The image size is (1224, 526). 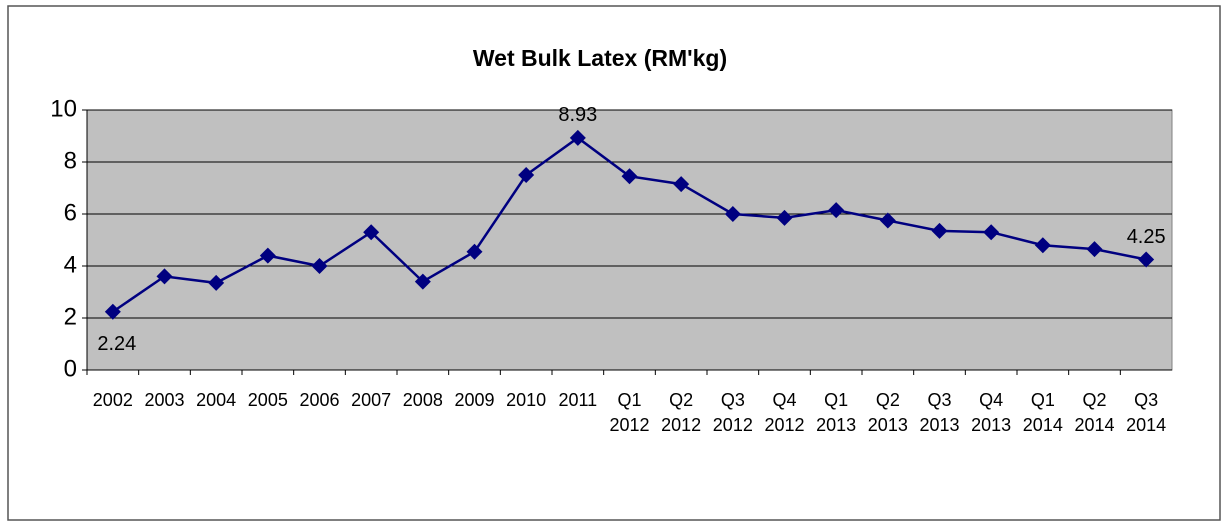 What do you see at coordinates (70, 264) in the screenshot?
I see `y-tick-label: 4` at bounding box center [70, 264].